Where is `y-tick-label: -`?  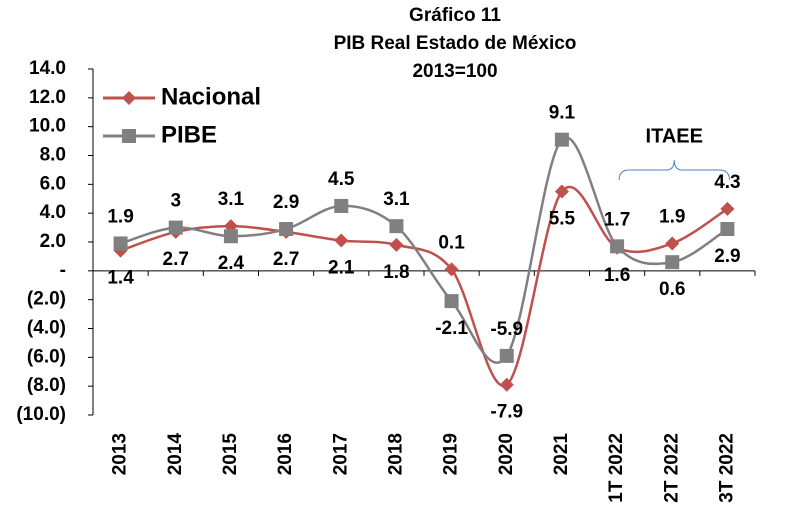 y-tick-label: - is located at coordinates (63, 270).